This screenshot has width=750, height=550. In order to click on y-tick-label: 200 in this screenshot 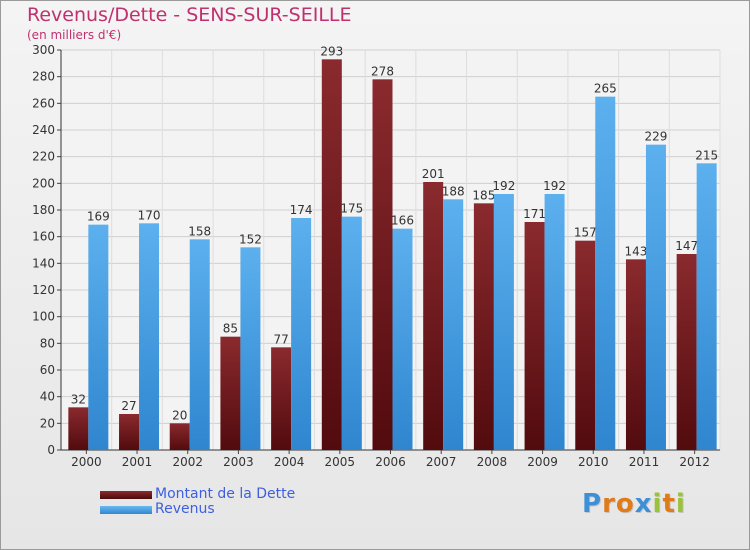, I will do `click(43, 183)`.